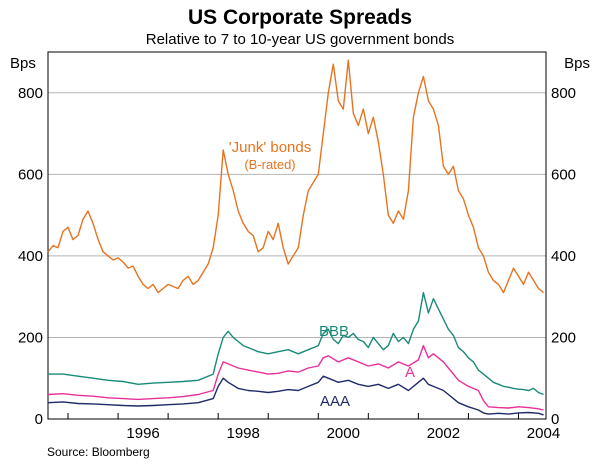  I want to click on y-tick-left-200: 200, so click(30, 337).